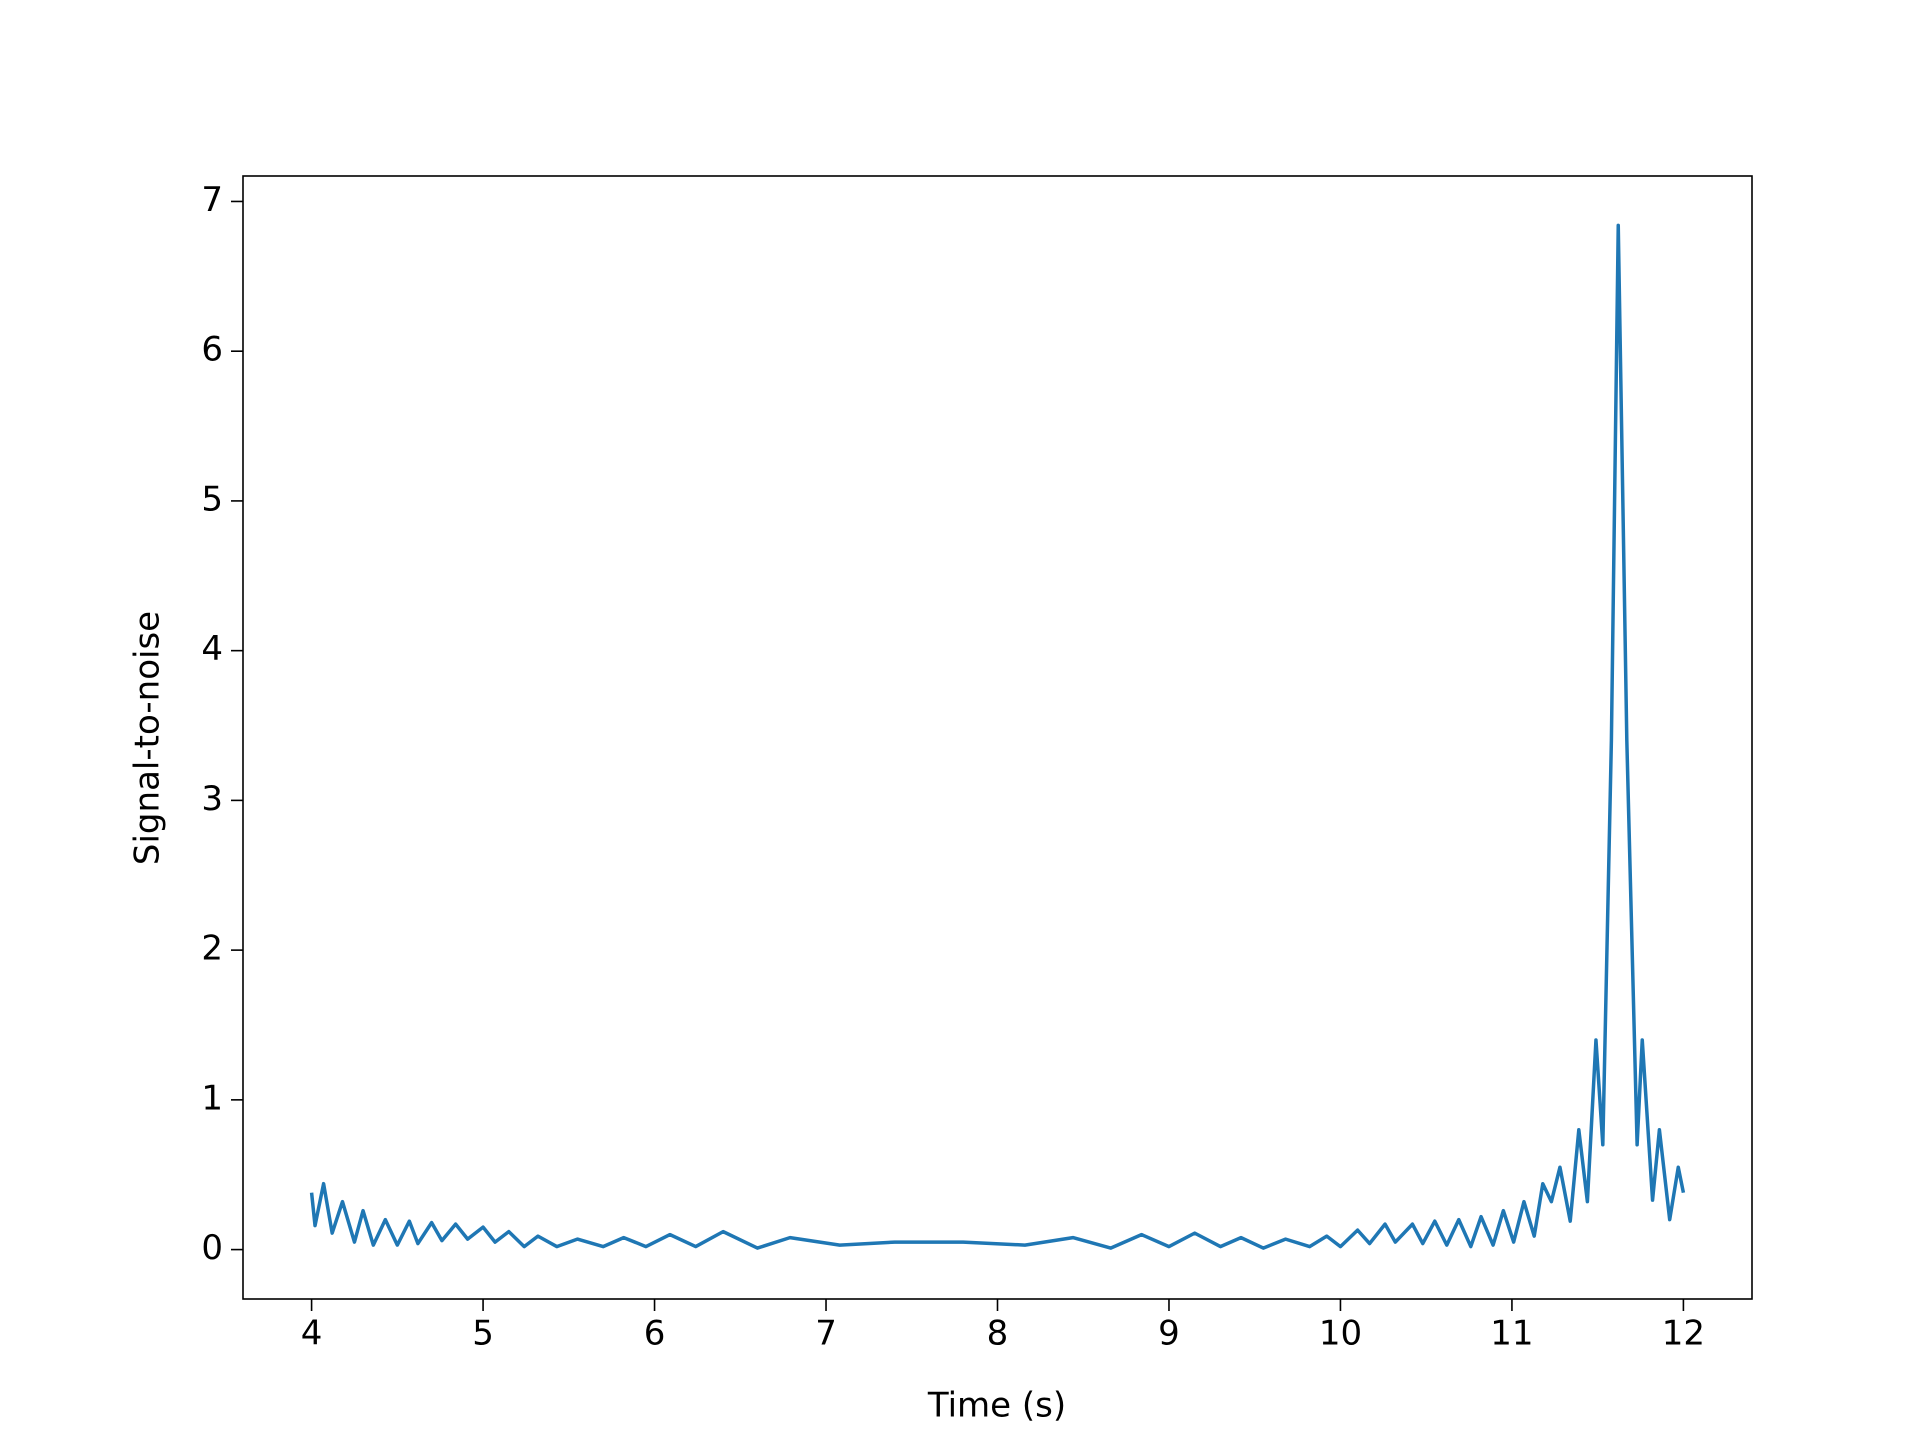  Describe the element at coordinates (1683, 1334) in the screenshot. I see `x-tick-label: 12` at that location.